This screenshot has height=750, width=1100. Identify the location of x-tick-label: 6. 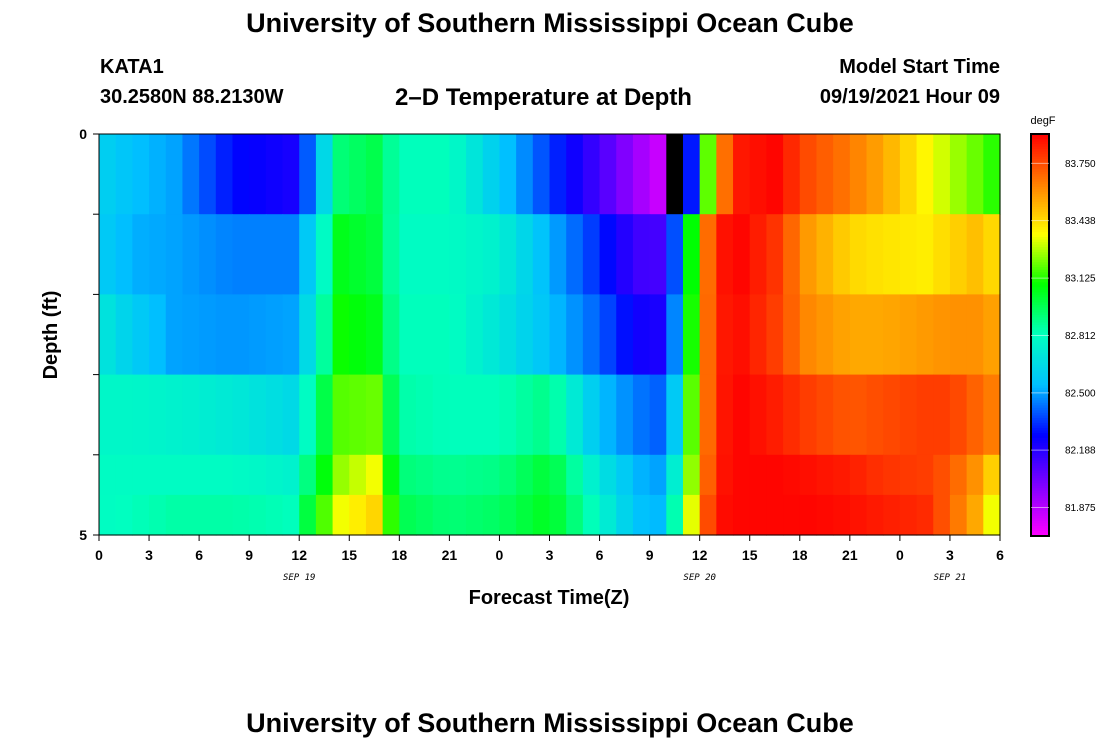
(1000, 555).